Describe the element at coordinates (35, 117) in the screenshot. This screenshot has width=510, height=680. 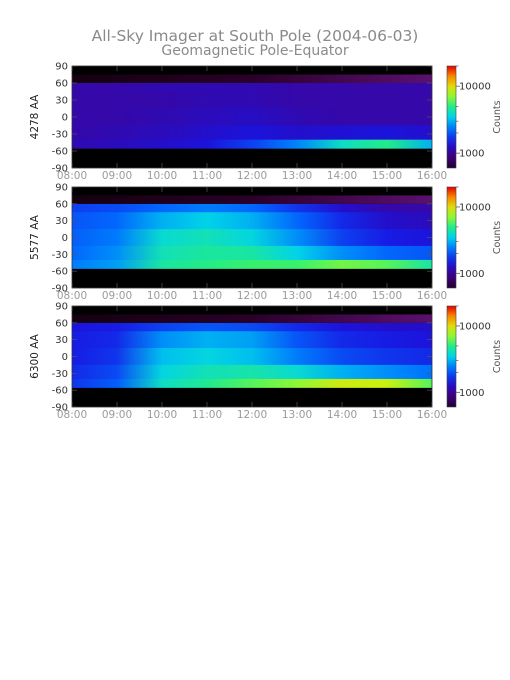
I see `y-axis-label: 4278 AA` at that location.